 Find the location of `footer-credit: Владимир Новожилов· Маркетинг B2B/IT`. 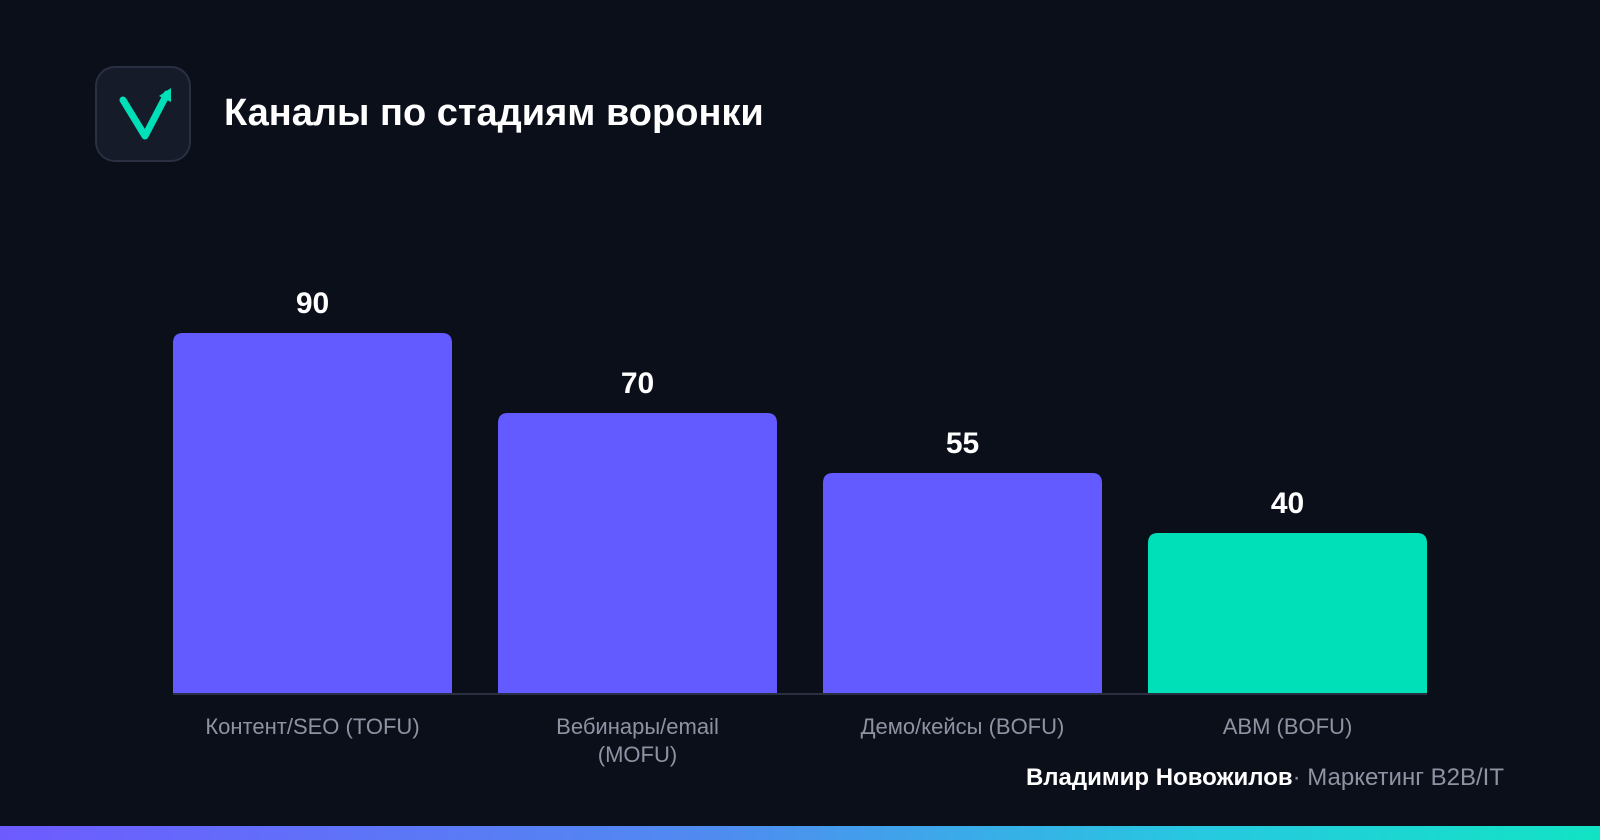

footer-credit: Владимир Новожилов· Маркетинг B2B/IT is located at coordinates (1265, 778).